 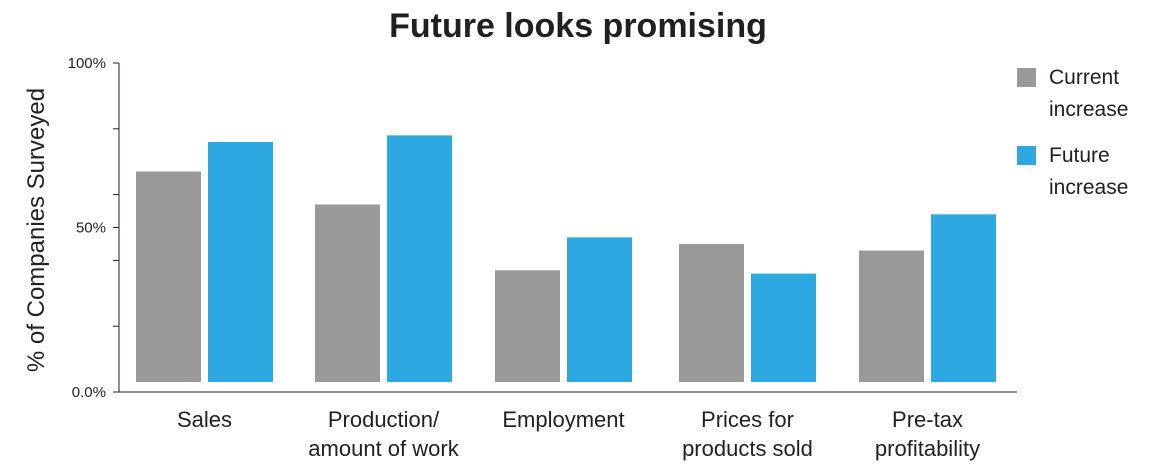 What do you see at coordinates (927, 419) in the screenshot?
I see `x-tick-label-line: Pre-tax` at bounding box center [927, 419].